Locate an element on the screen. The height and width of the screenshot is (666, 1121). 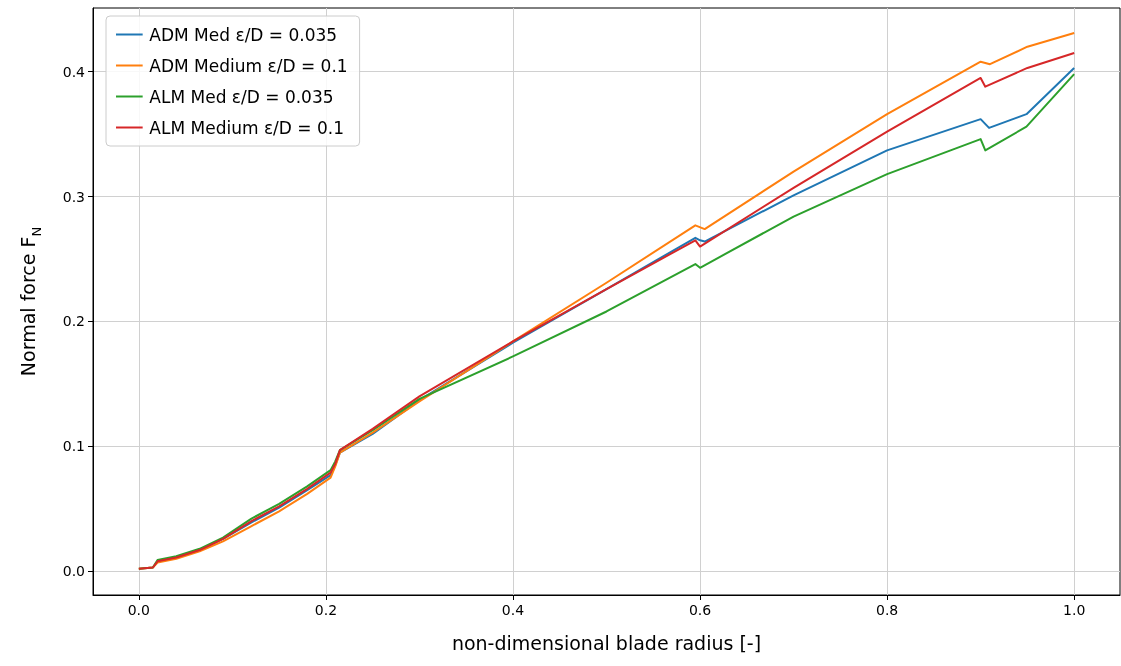
legend-label: ADM Med ε/D = 0.035 is located at coordinates (243, 34).